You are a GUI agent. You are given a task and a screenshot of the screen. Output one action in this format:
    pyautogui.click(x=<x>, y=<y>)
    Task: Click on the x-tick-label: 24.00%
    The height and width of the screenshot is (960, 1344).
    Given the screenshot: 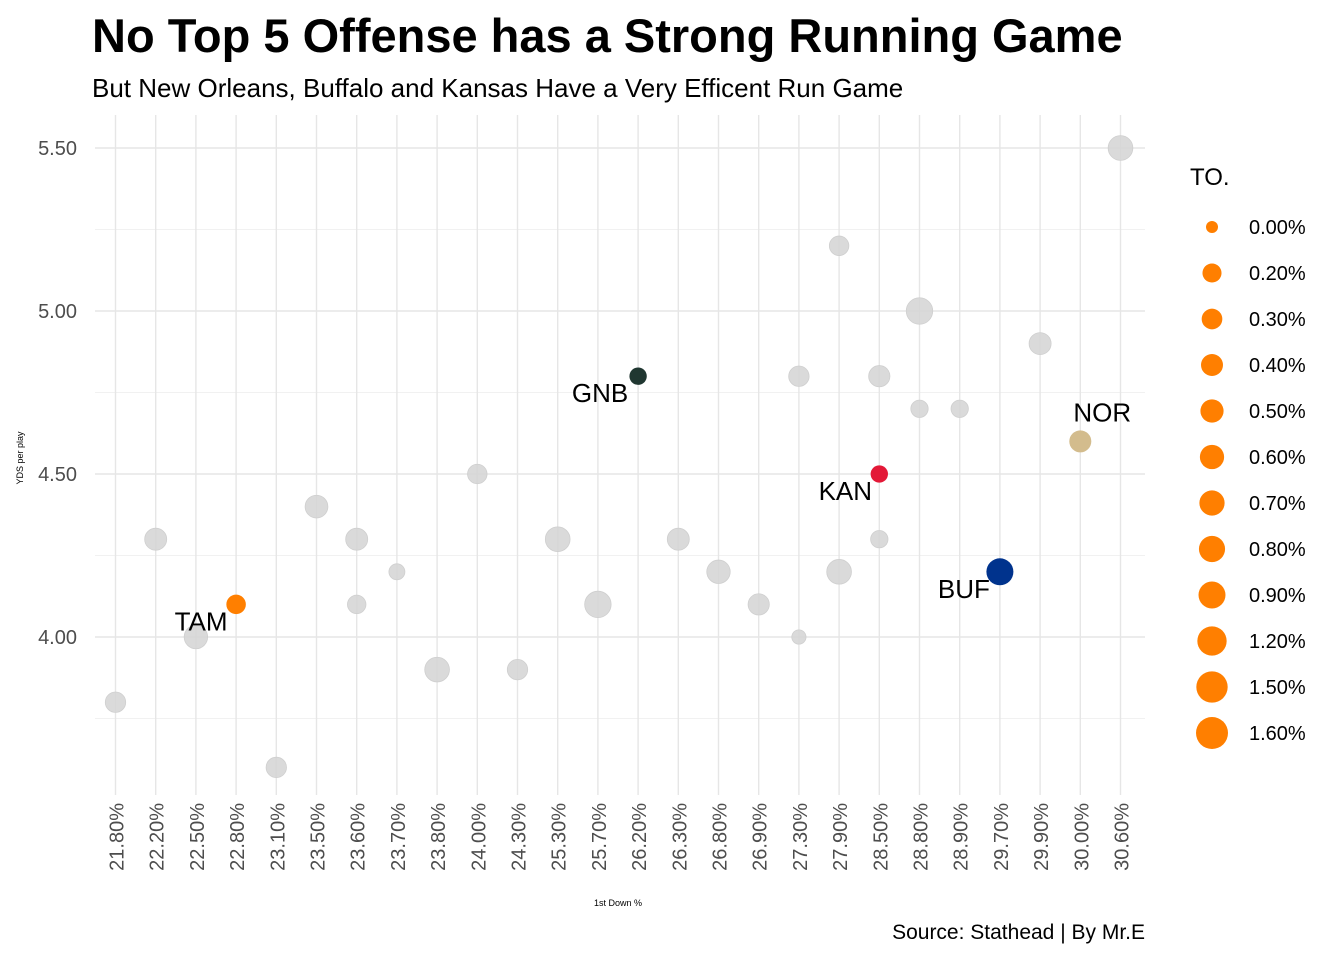 What is the action you would take?
    pyautogui.click(x=479, y=837)
    